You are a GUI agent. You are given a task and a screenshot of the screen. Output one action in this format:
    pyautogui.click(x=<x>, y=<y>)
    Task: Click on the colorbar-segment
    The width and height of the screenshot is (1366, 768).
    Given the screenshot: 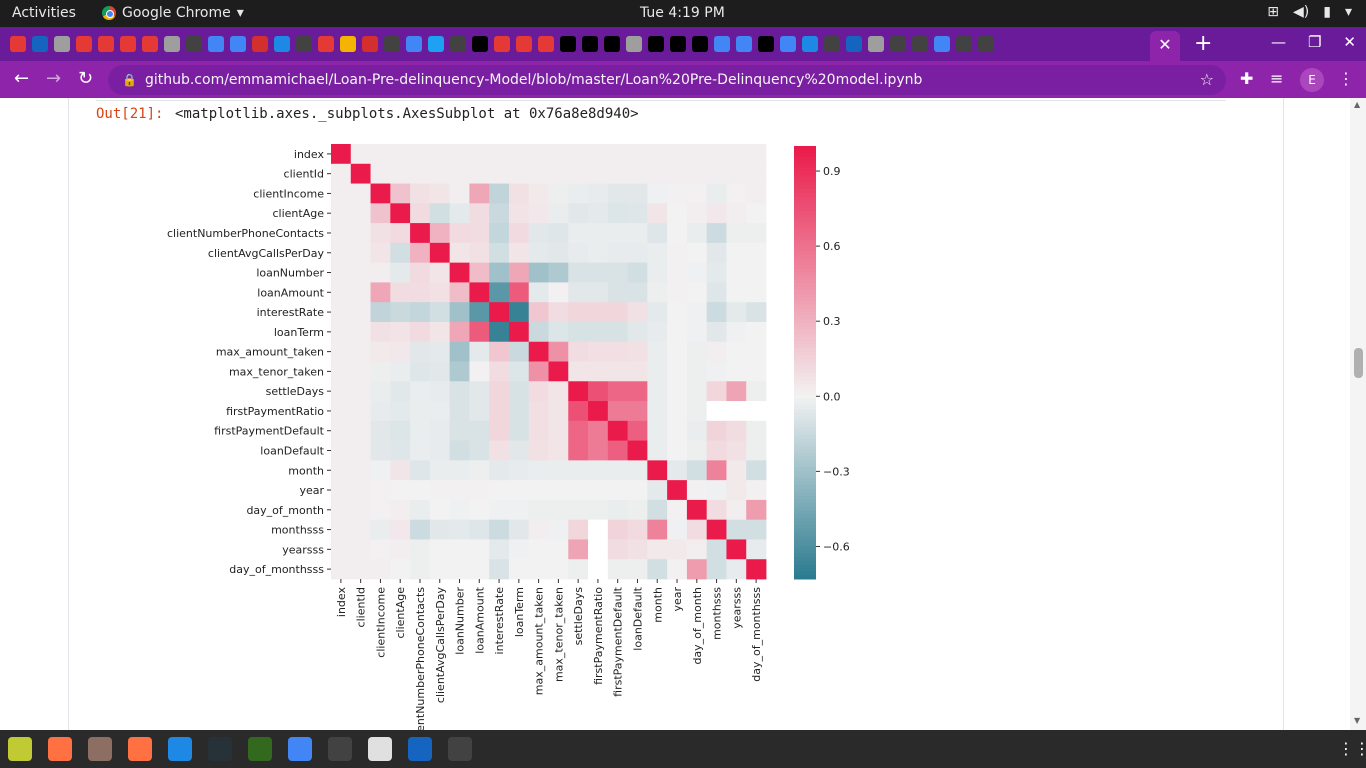 What is the action you would take?
    pyautogui.click(x=805, y=375)
    